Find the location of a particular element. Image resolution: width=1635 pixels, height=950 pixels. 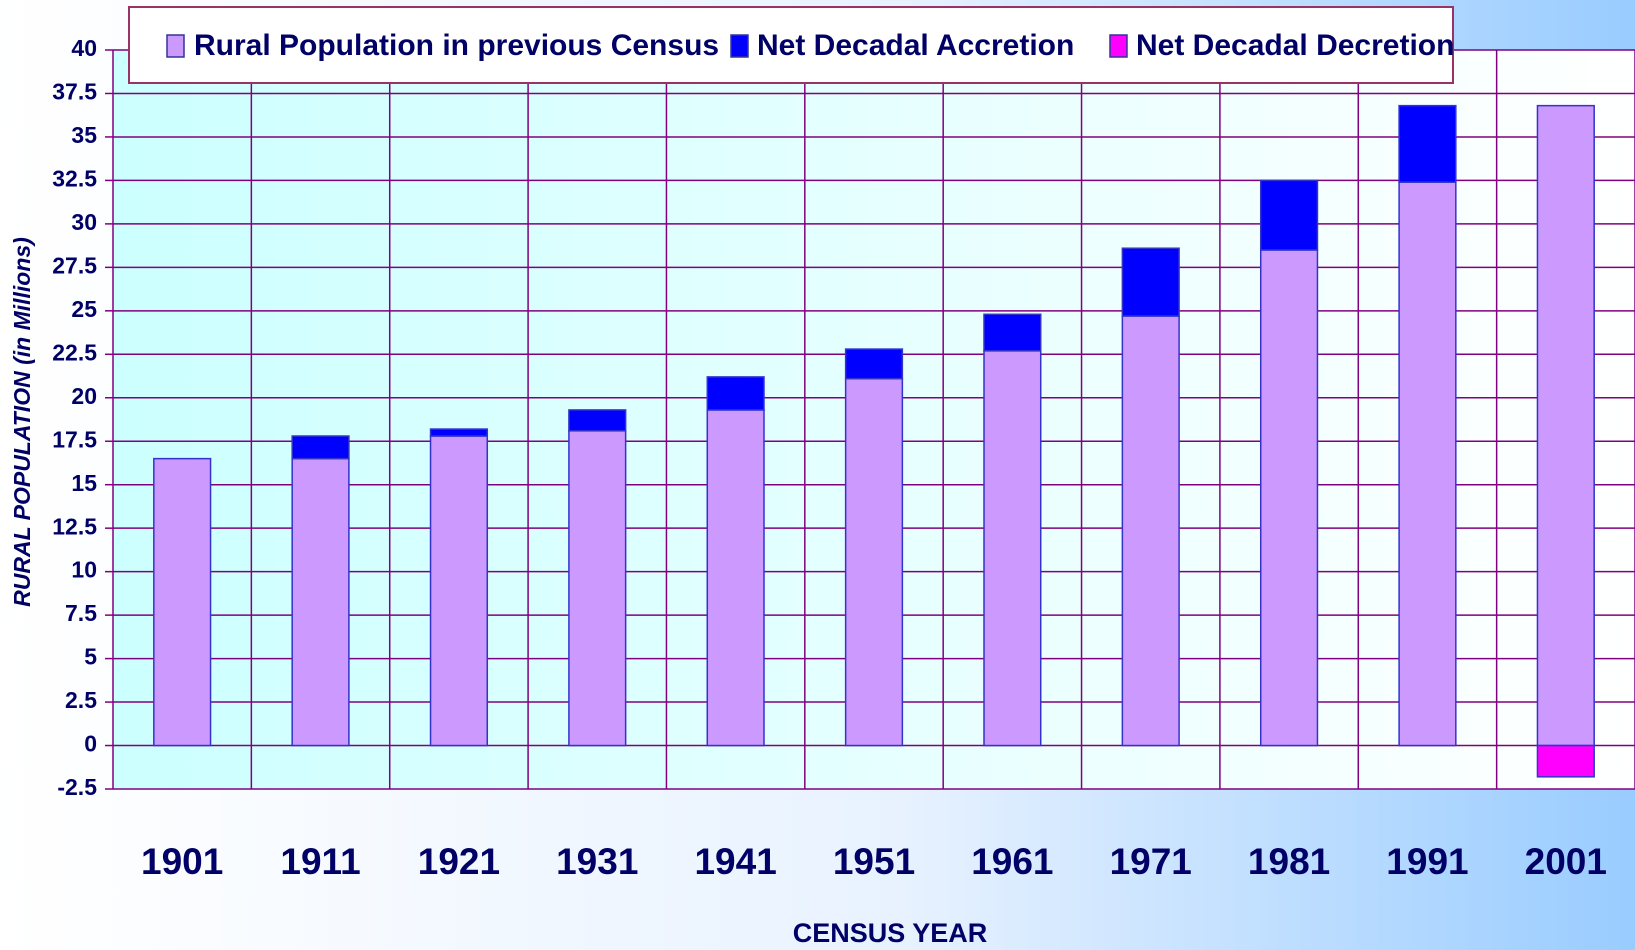

legend-box is located at coordinates (791, 45).